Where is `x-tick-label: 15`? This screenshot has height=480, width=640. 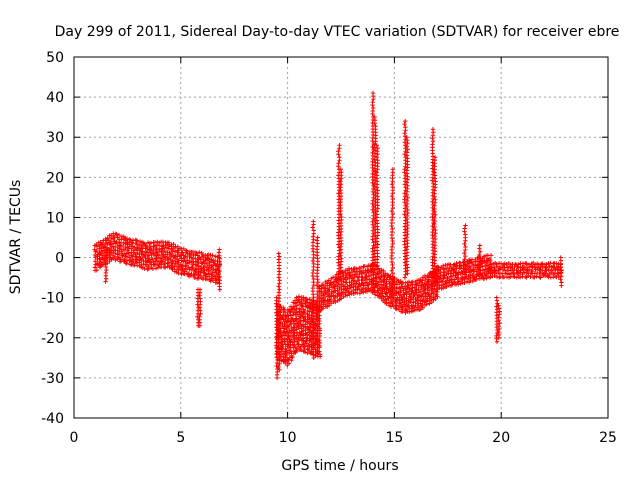
x-tick-label: 15 is located at coordinates (394, 438).